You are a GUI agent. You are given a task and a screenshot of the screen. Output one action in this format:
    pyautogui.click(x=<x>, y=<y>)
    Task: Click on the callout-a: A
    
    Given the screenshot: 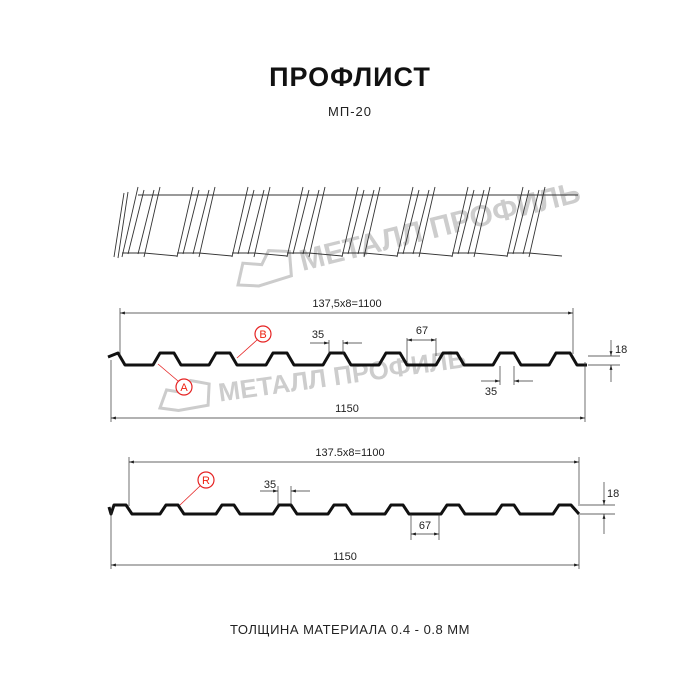 What is the action you would take?
    pyautogui.click(x=175, y=379)
    